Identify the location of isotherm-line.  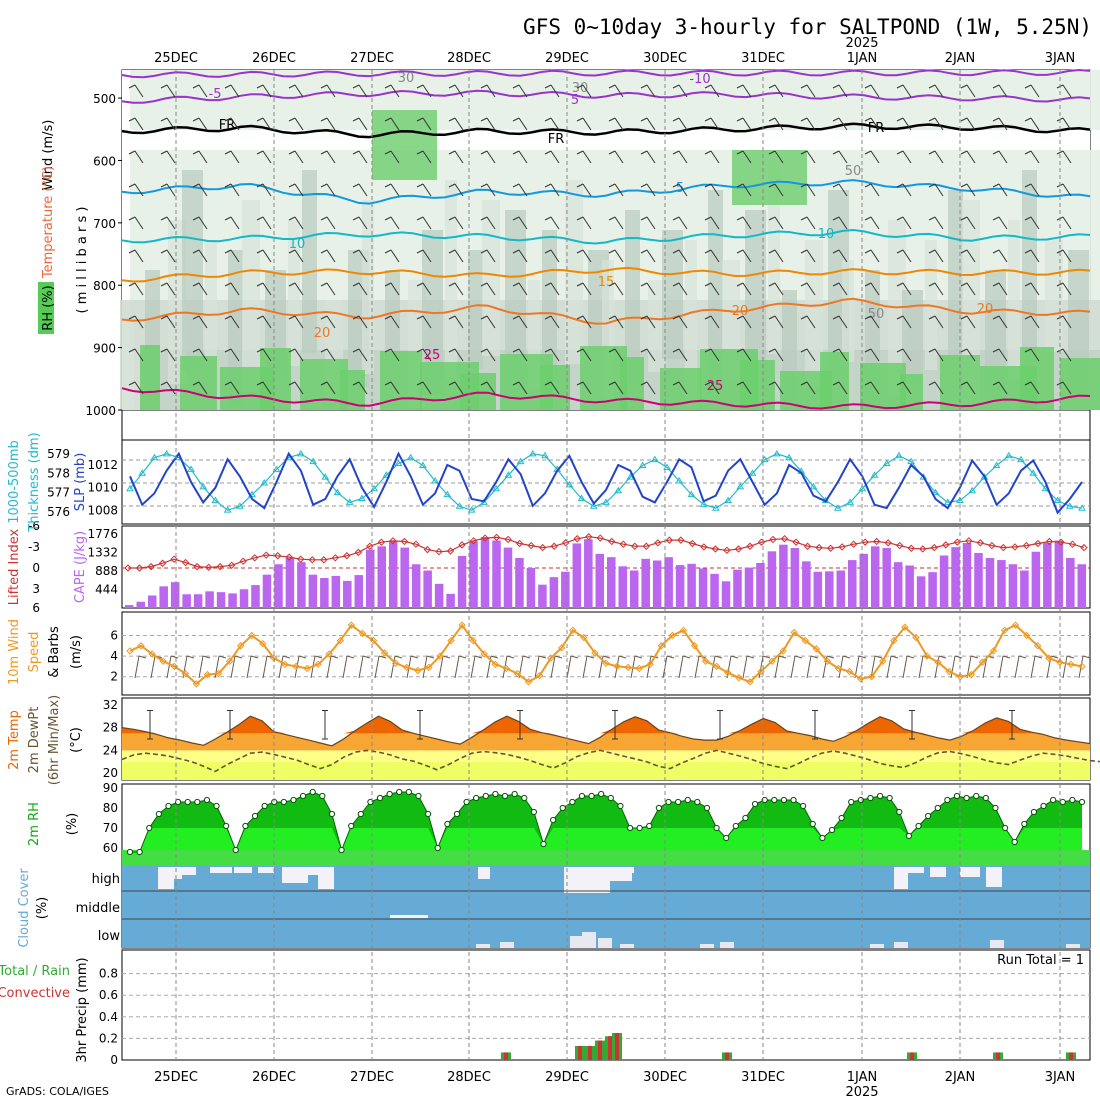
(606, 311).